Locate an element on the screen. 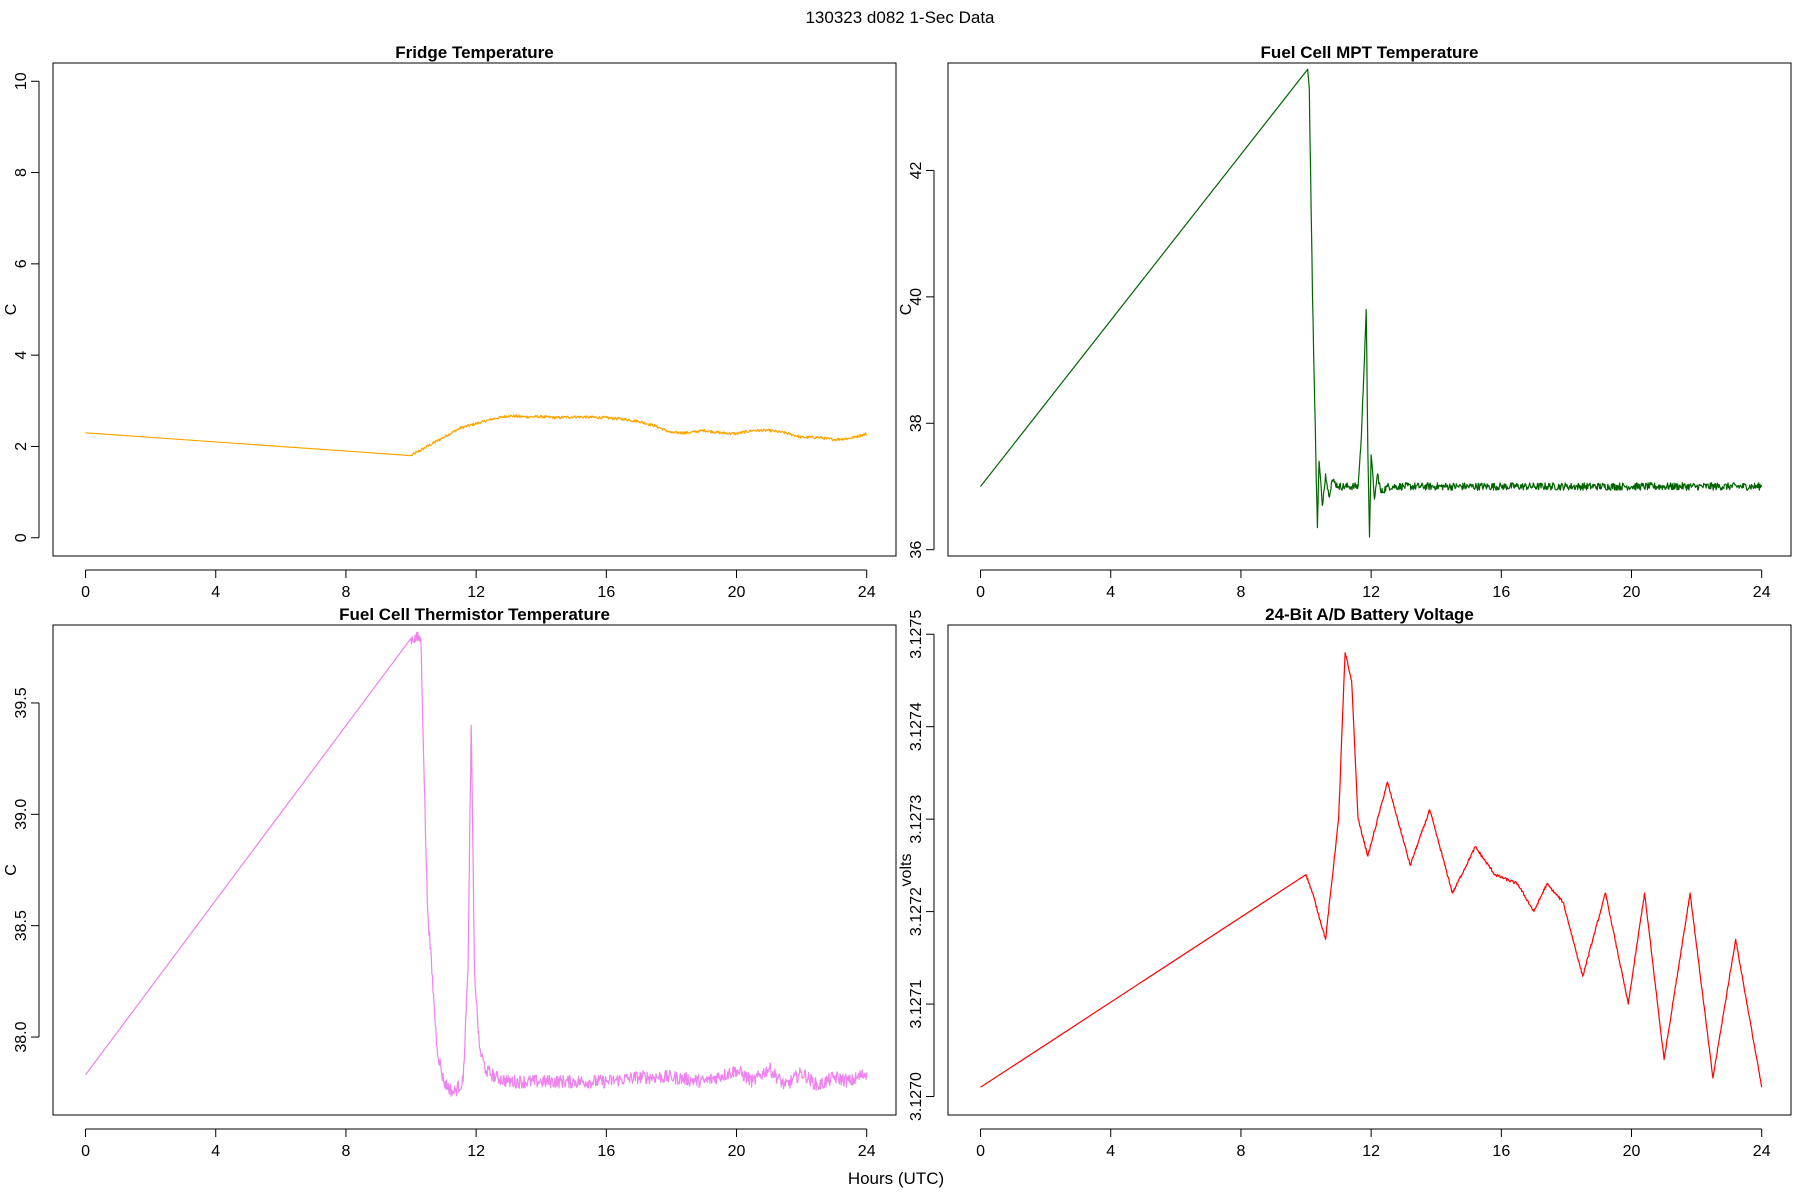 The width and height of the screenshot is (1800, 1200). fridge-x-tick-label: 4 is located at coordinates (215, 592).